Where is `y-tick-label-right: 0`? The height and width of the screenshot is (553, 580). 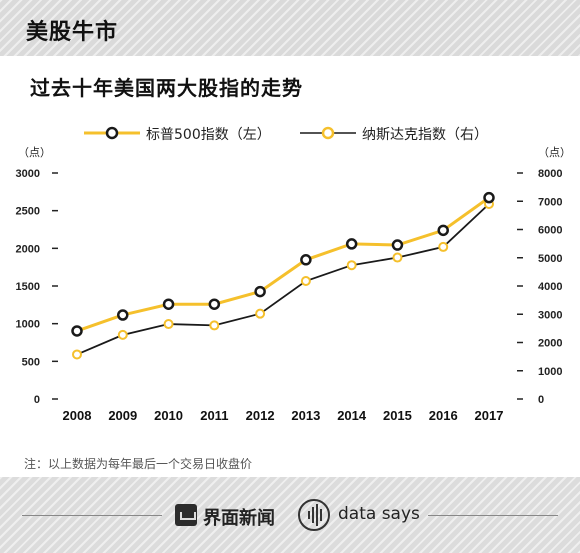
y-tick-label-right: 0 is located at coordinates (541, 400).